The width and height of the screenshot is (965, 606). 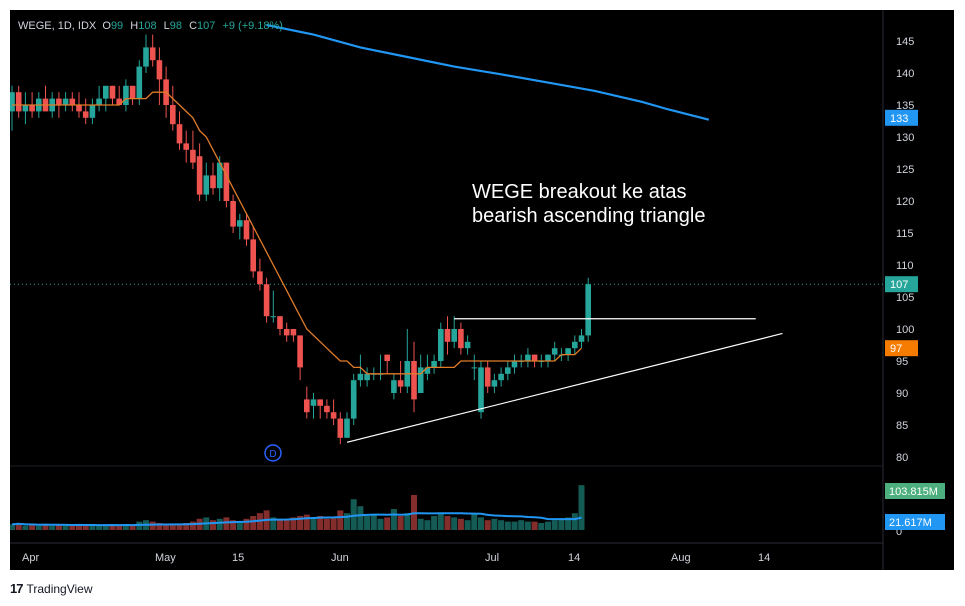 I want to click on price-tick-label: 125, so click(x=905, y=170).